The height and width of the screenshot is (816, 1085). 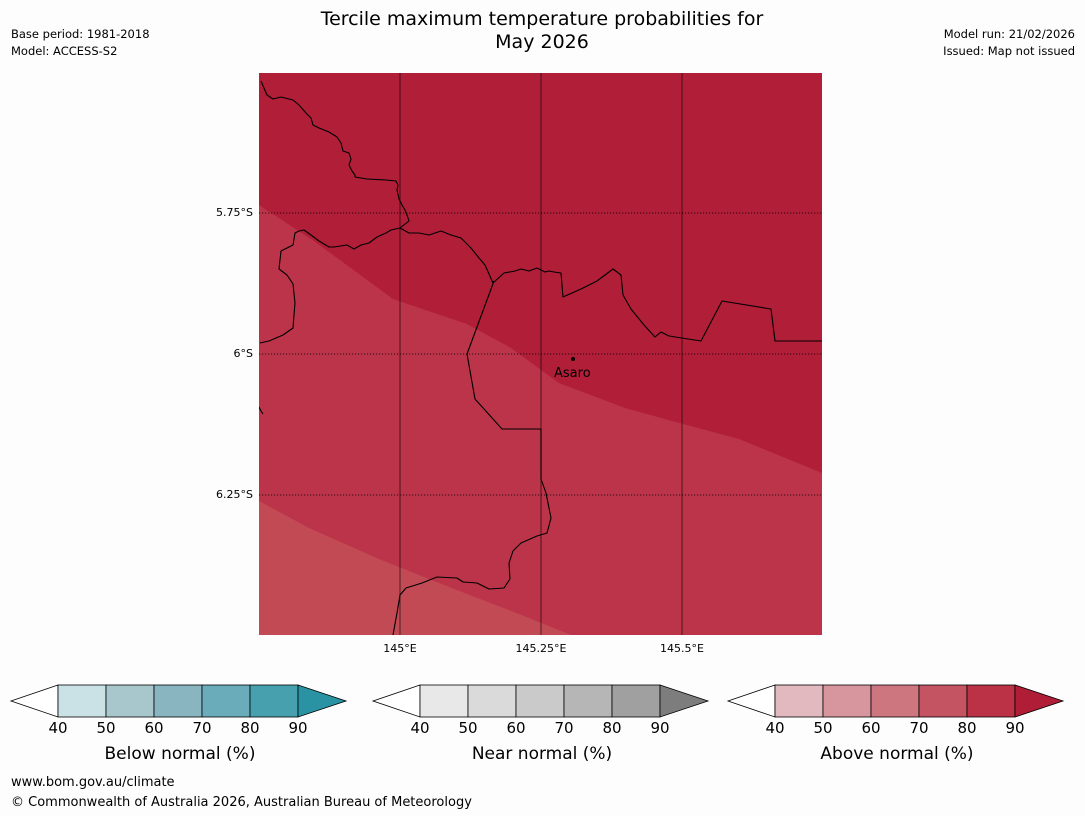 What do you see at coordinates (610, 284) in the screenshot?
I see `boundary-ridge` at bounding box center [610, 284].